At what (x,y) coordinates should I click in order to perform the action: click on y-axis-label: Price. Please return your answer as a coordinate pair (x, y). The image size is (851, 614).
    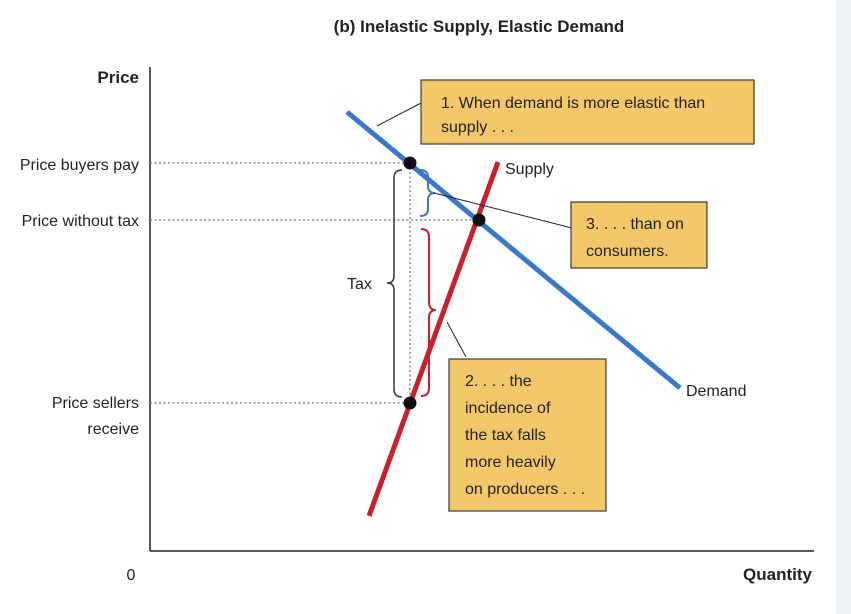
    Looking at the image, I should click on (118, 77).